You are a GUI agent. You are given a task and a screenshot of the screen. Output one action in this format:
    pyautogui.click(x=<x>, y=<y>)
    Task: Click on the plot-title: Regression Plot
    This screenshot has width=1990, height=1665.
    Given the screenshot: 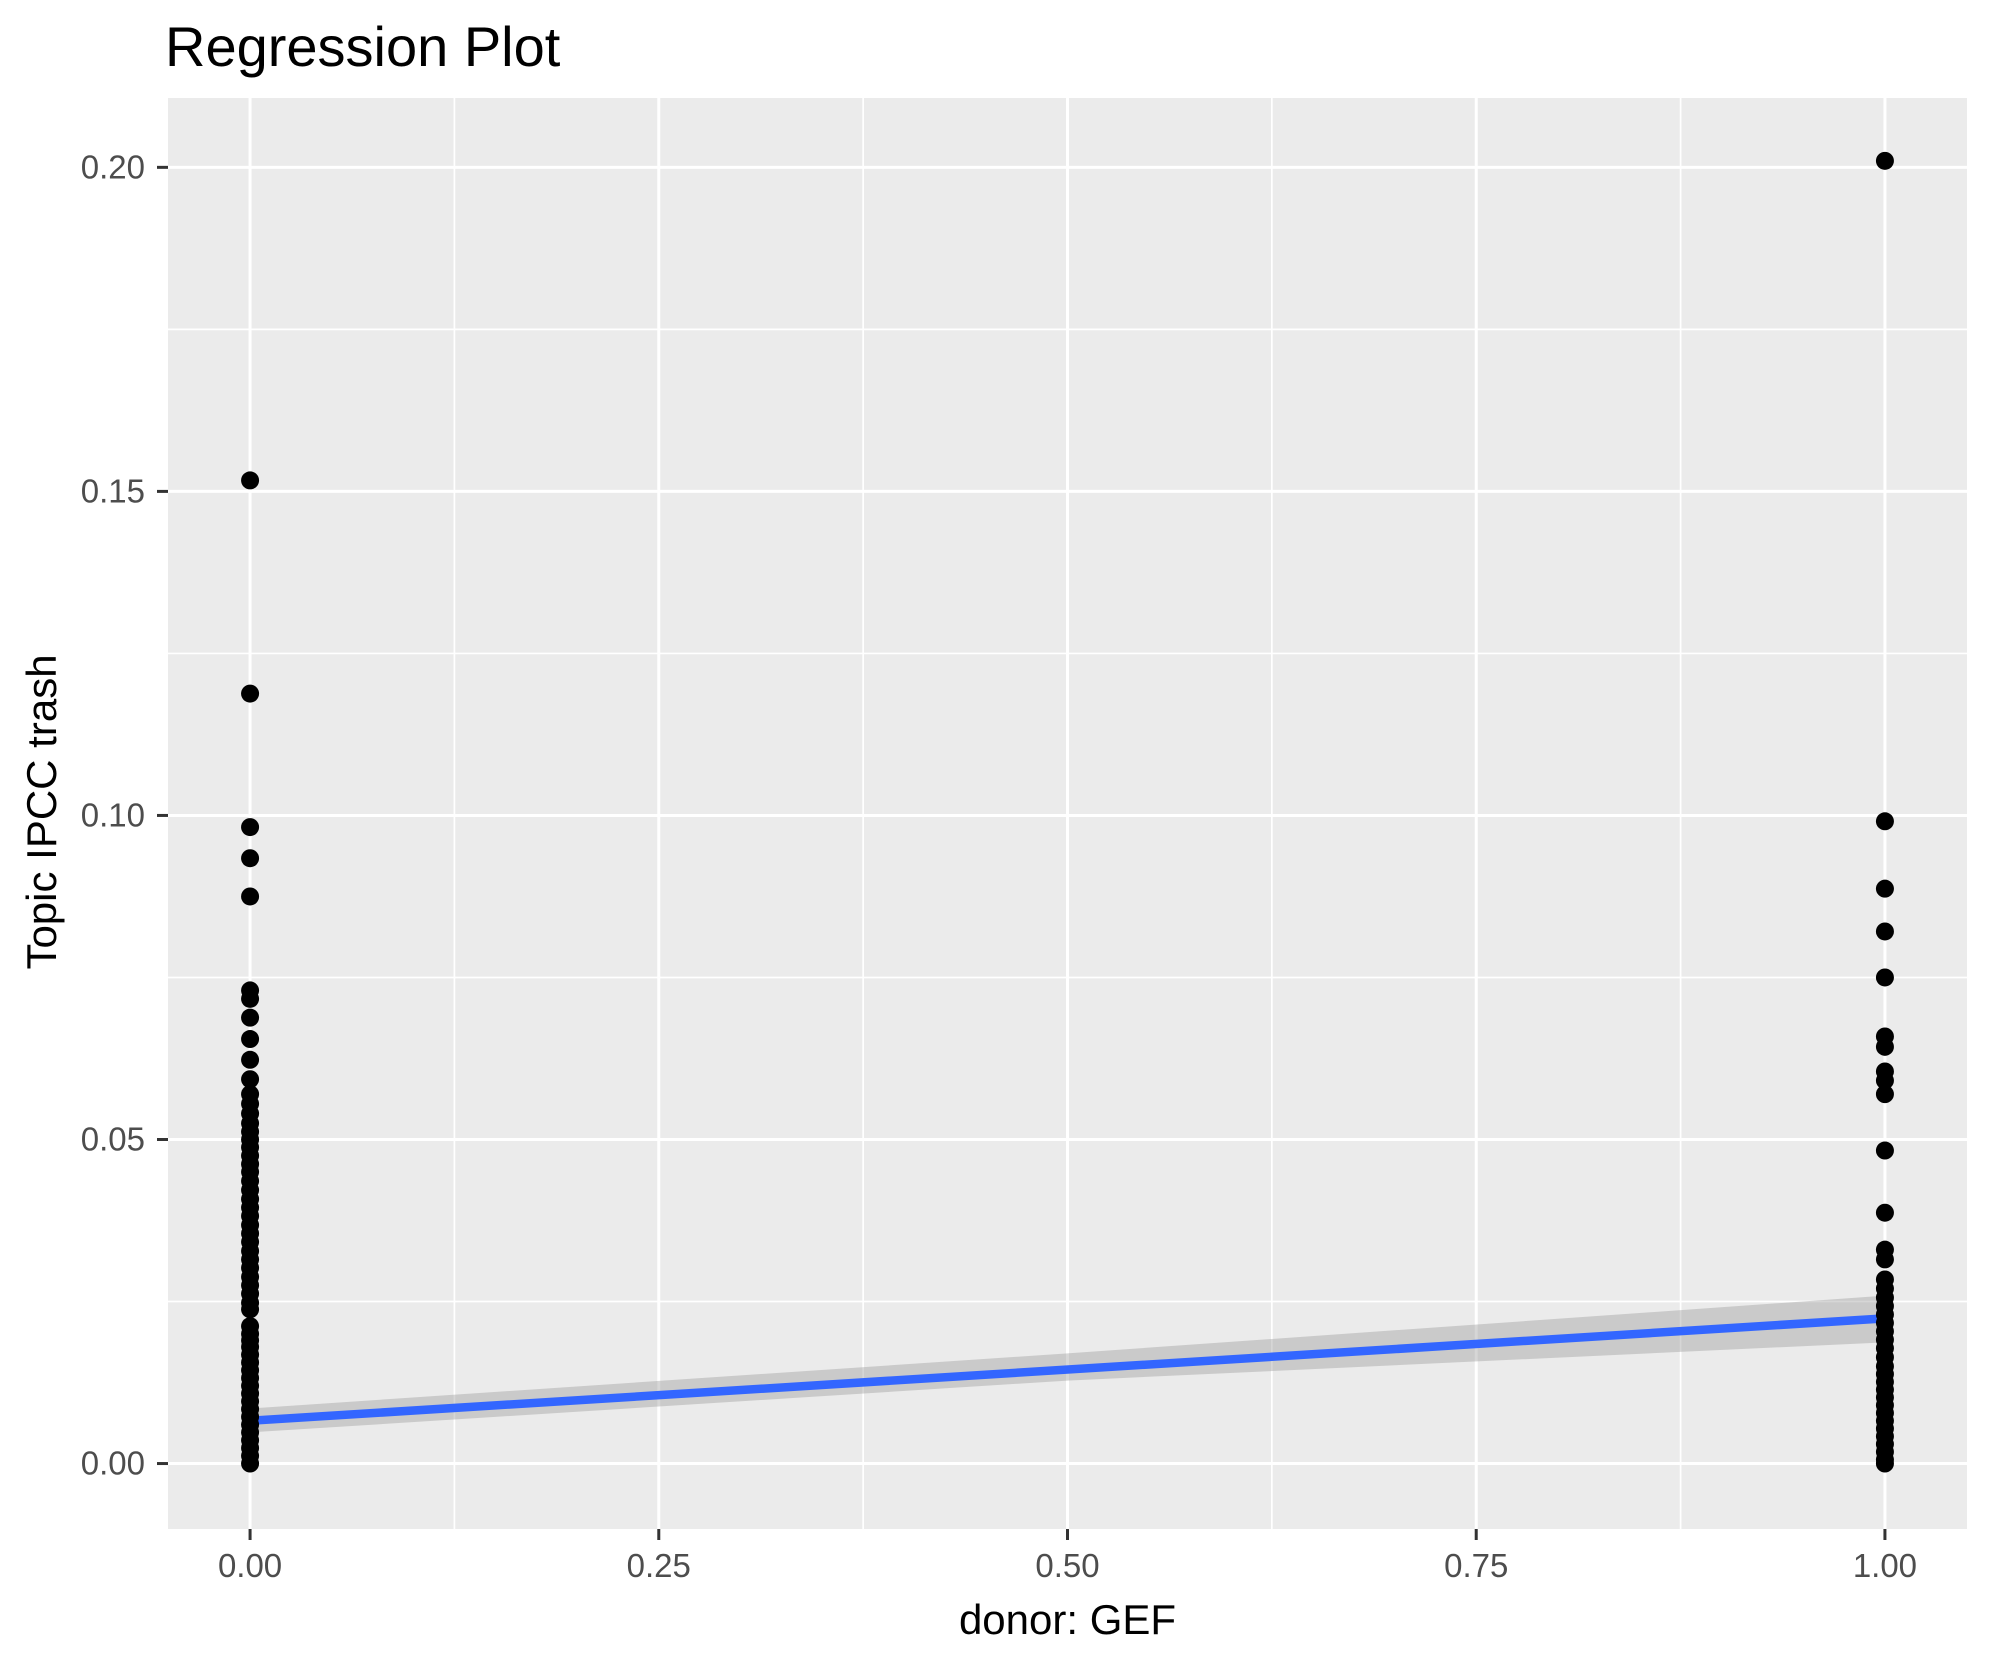 What is the action you would take?
    pyautogui.click(x=363, y=46)
    